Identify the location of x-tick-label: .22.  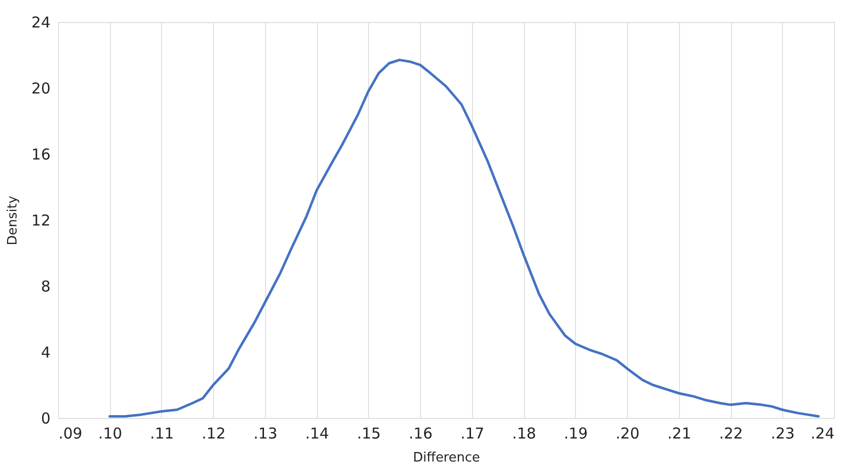
(731, 433).